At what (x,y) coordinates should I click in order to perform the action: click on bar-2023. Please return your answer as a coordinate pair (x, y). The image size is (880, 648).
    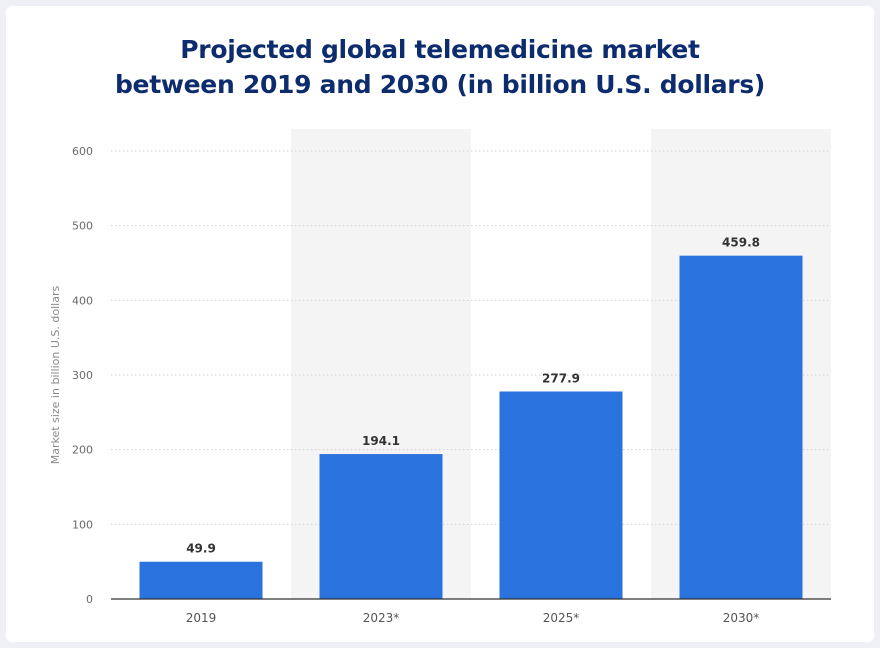
    Looking at the image, I should click on (381, 526).